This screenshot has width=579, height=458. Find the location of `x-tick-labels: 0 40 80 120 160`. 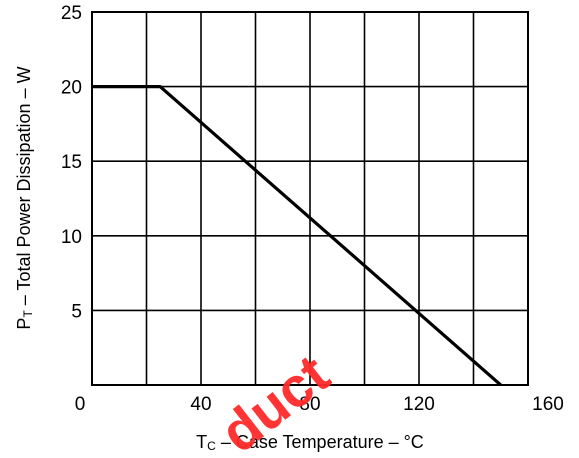

x-tick-labels: 0 40 80 120 160 is located at coordinates (319, 404).